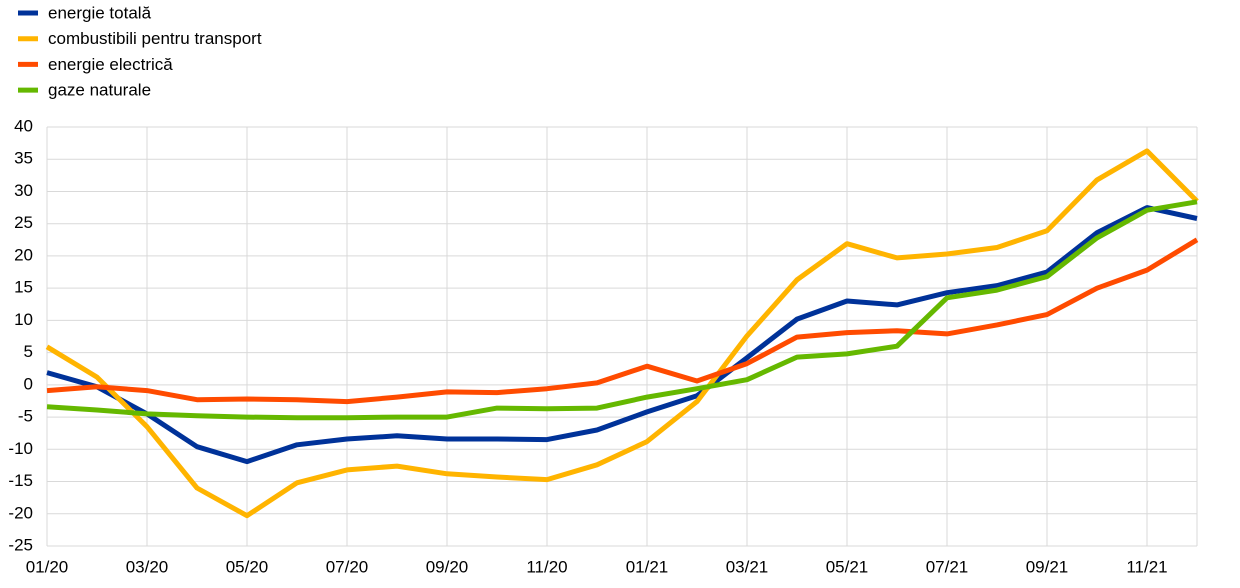 Image resolution: width=1240 pixels, height=588 pixels. What do you see at coordinates (747, 566) in the screenshot?
I see `x-tick-label: 03/21` at bounding box center [747, 566].